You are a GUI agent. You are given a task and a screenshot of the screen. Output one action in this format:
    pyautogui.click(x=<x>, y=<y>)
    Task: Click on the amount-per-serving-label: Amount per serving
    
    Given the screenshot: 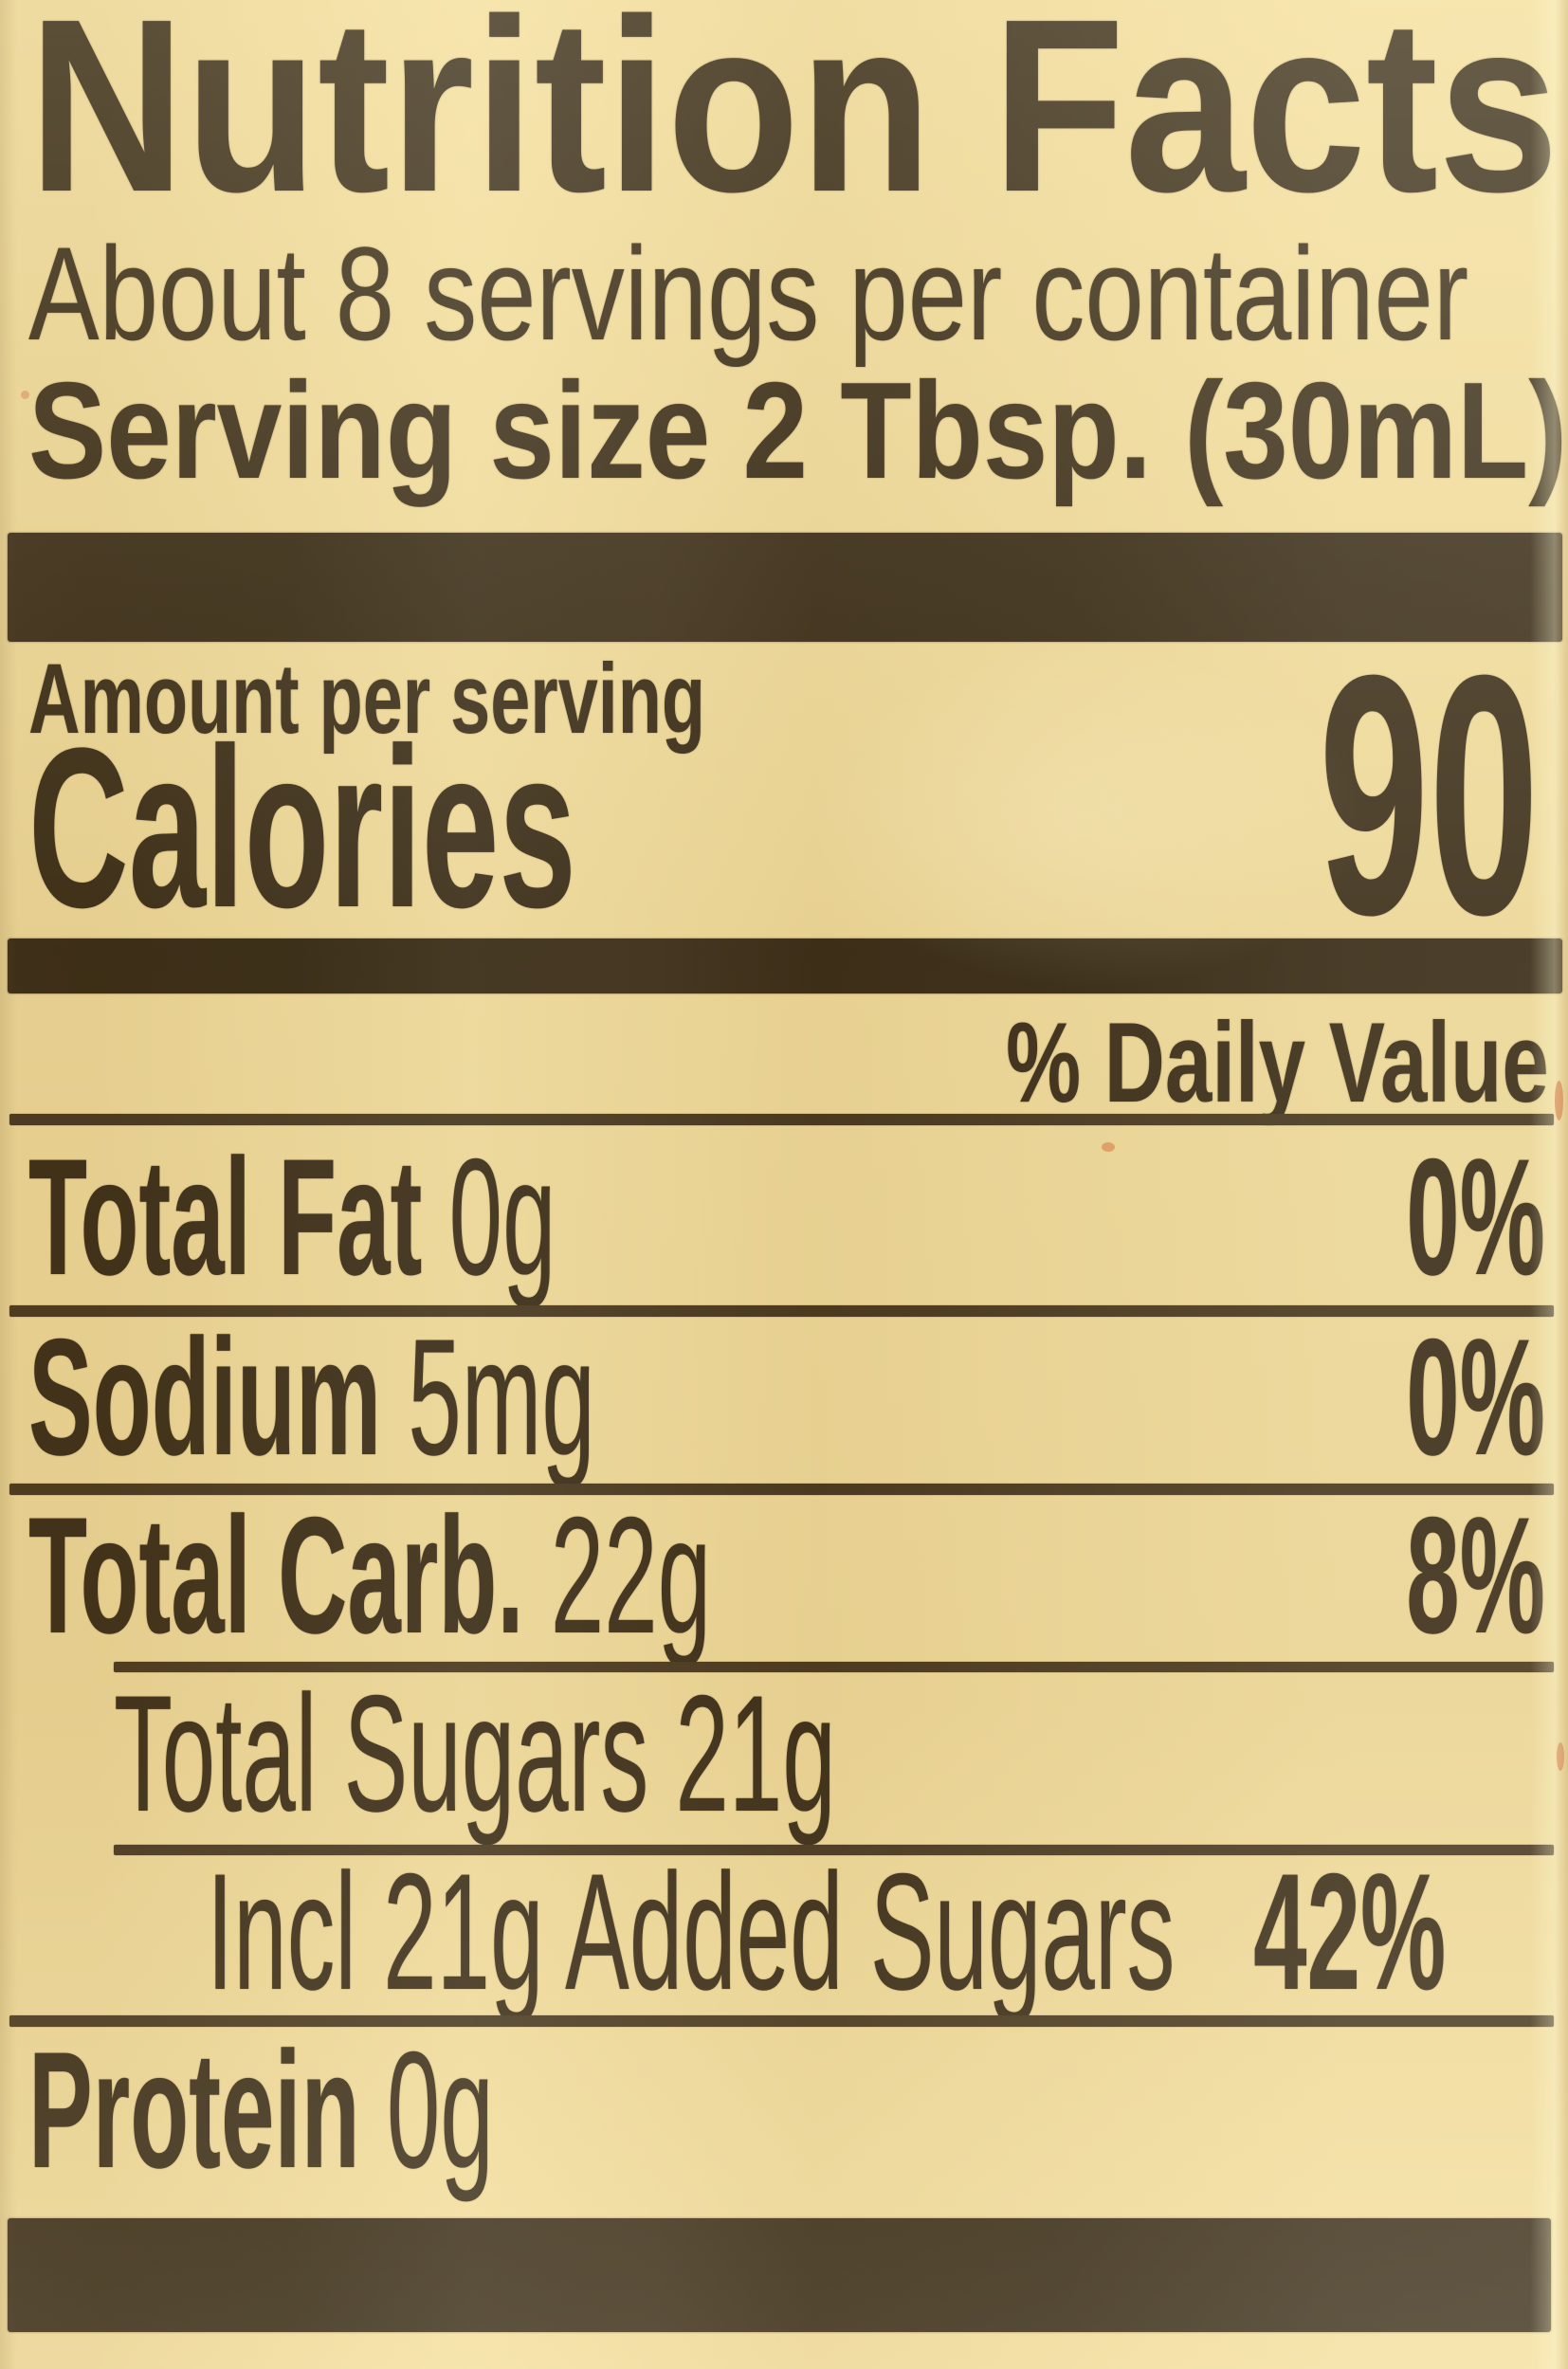 What is the action you would take?
    pyautogui.click(x=367, y=699)
    